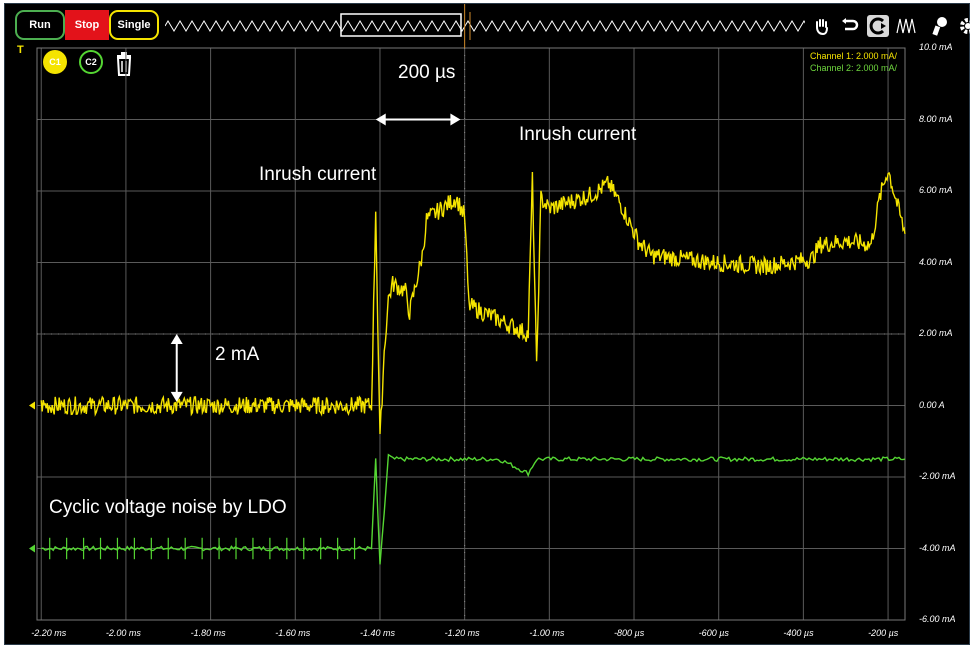  What do you see at coordinates (853, 56) in the screenshot?
I see `legend-channel-1: Channel 1: 2.000 mA/` at bounding box center [853, 56].